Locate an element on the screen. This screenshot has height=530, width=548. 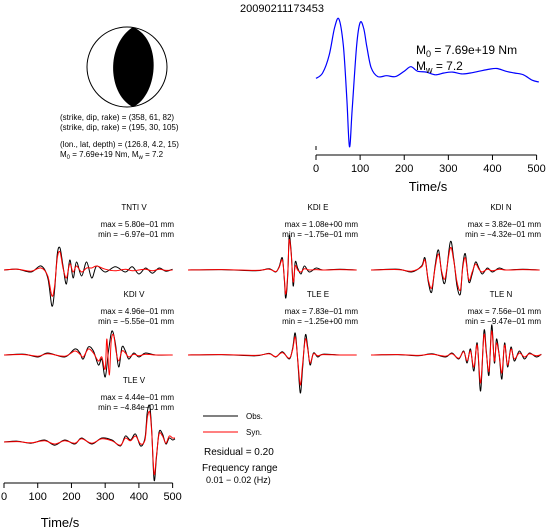
stf-tick-label: 400 is located at coordinates (492, 169).